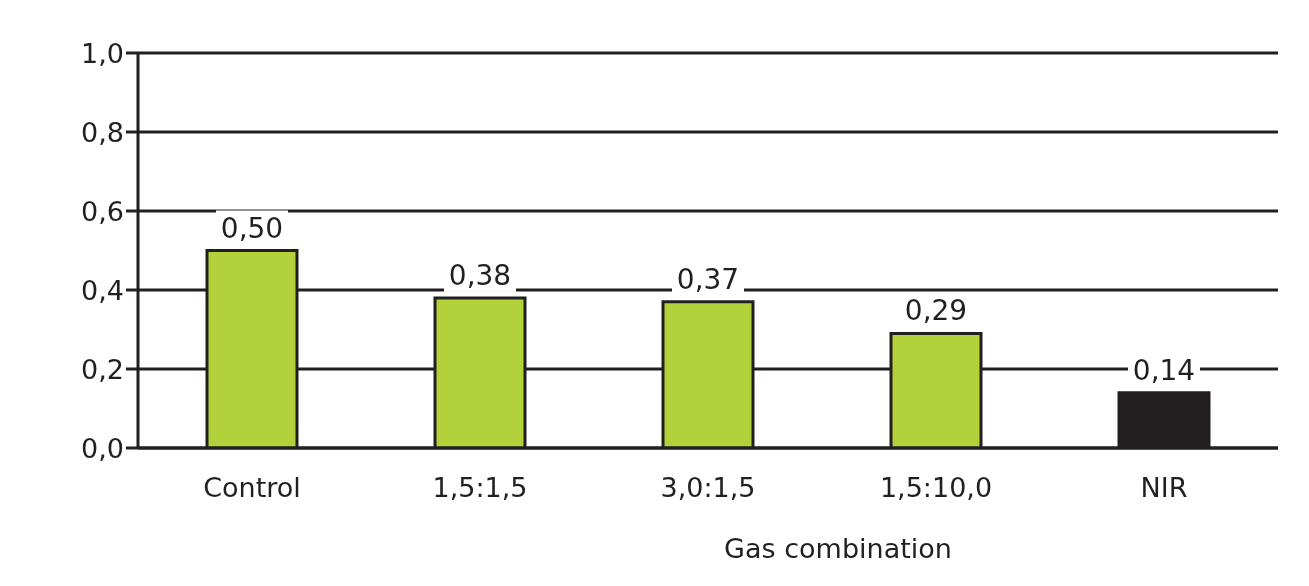 This screenshot has height=586, width=1309. I want to click on y-tick-label: 0,0, so click(102, 448).